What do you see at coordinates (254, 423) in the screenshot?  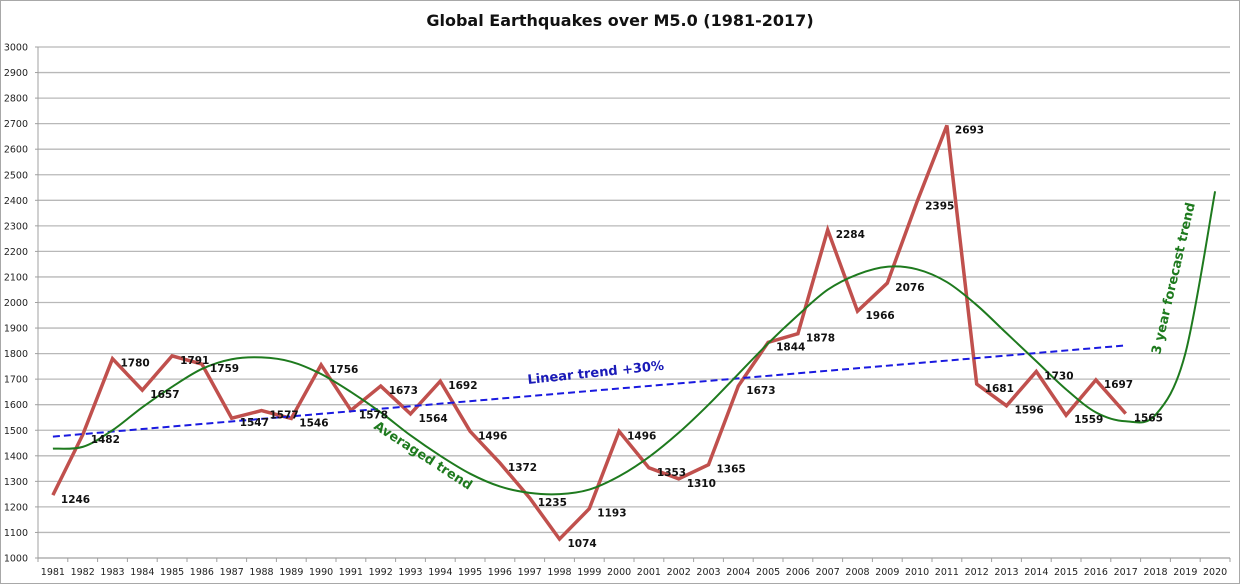 I see `data-label: 1547` at bounding box center [254, 423].